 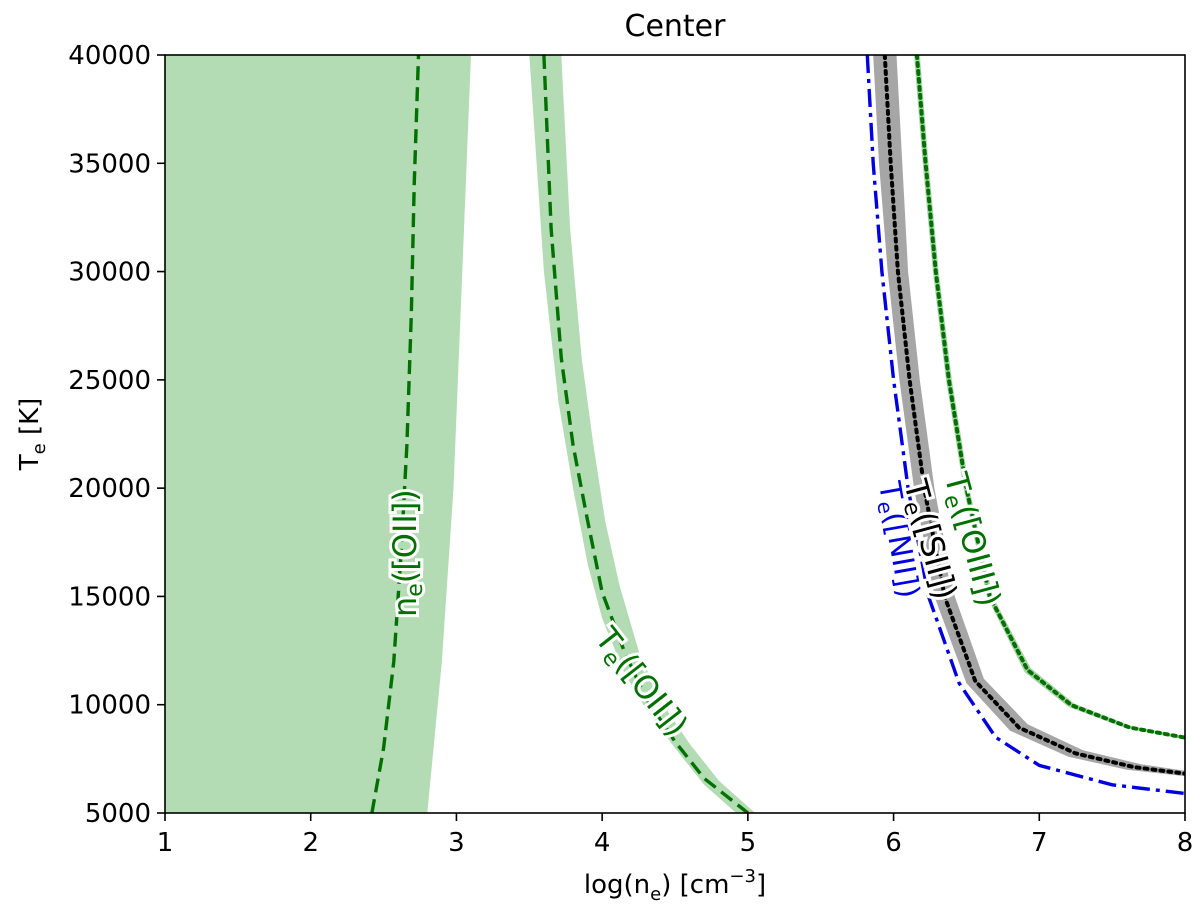 I want to click on y-axis-label: Te [K], so click(x=32, y=435).